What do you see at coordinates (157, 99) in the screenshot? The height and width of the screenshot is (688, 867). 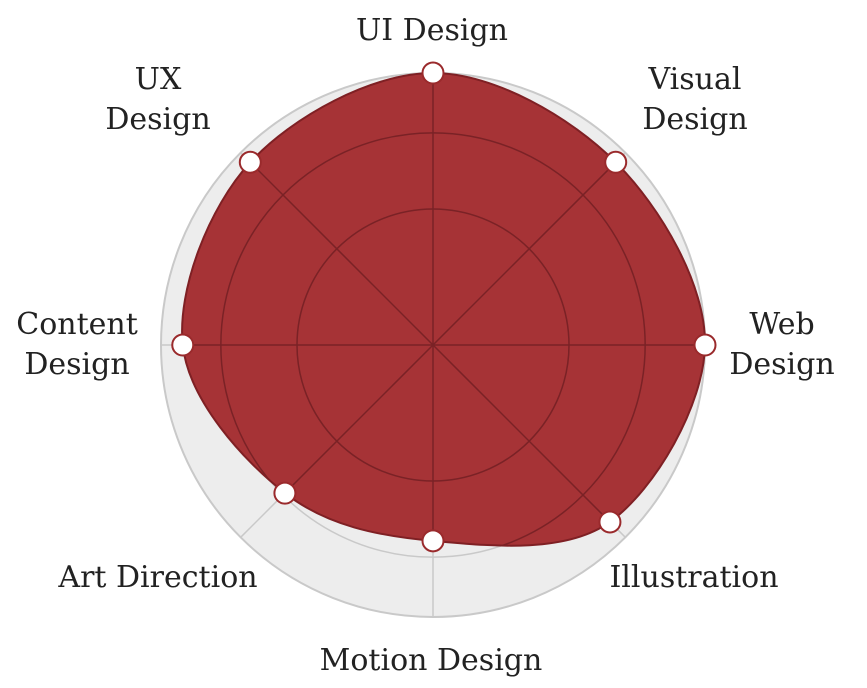 I see `axis-label: UX Design` at bounding box center [157, 99].